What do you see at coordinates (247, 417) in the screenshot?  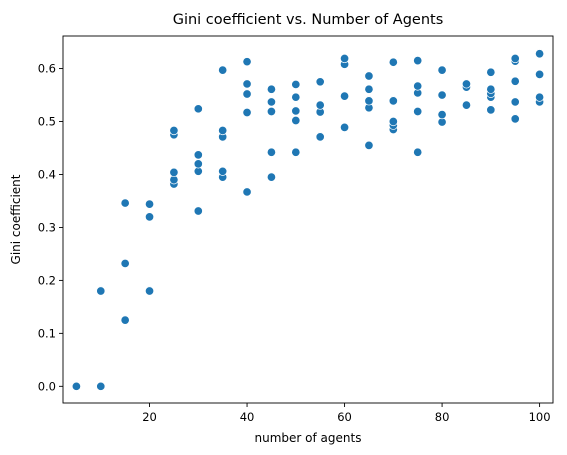 I see `x-tick-label: 40` at bounding box center [247, 417].